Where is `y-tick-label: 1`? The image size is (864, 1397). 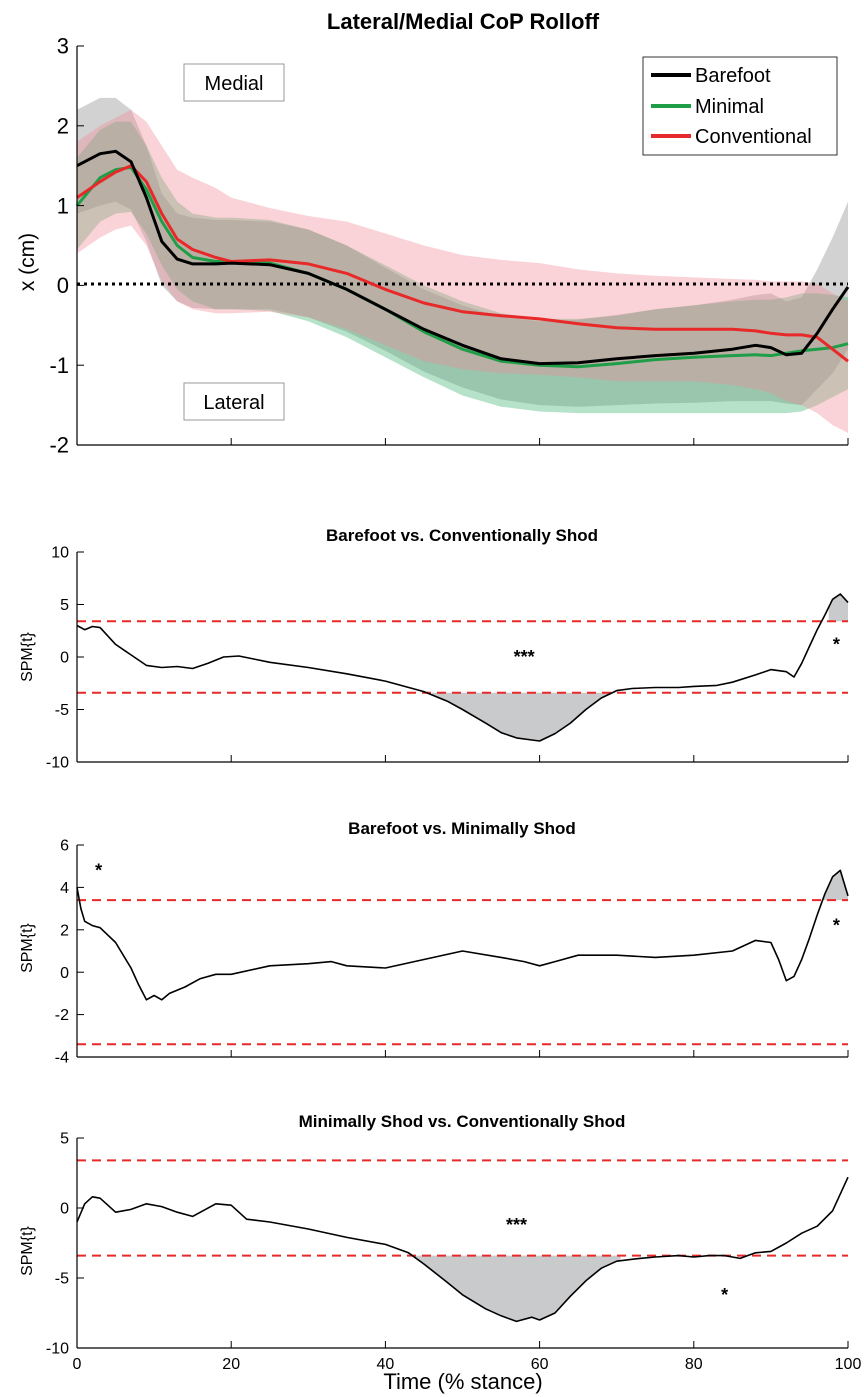
y-tick-label: 1 is located at coordinates (63, 205).